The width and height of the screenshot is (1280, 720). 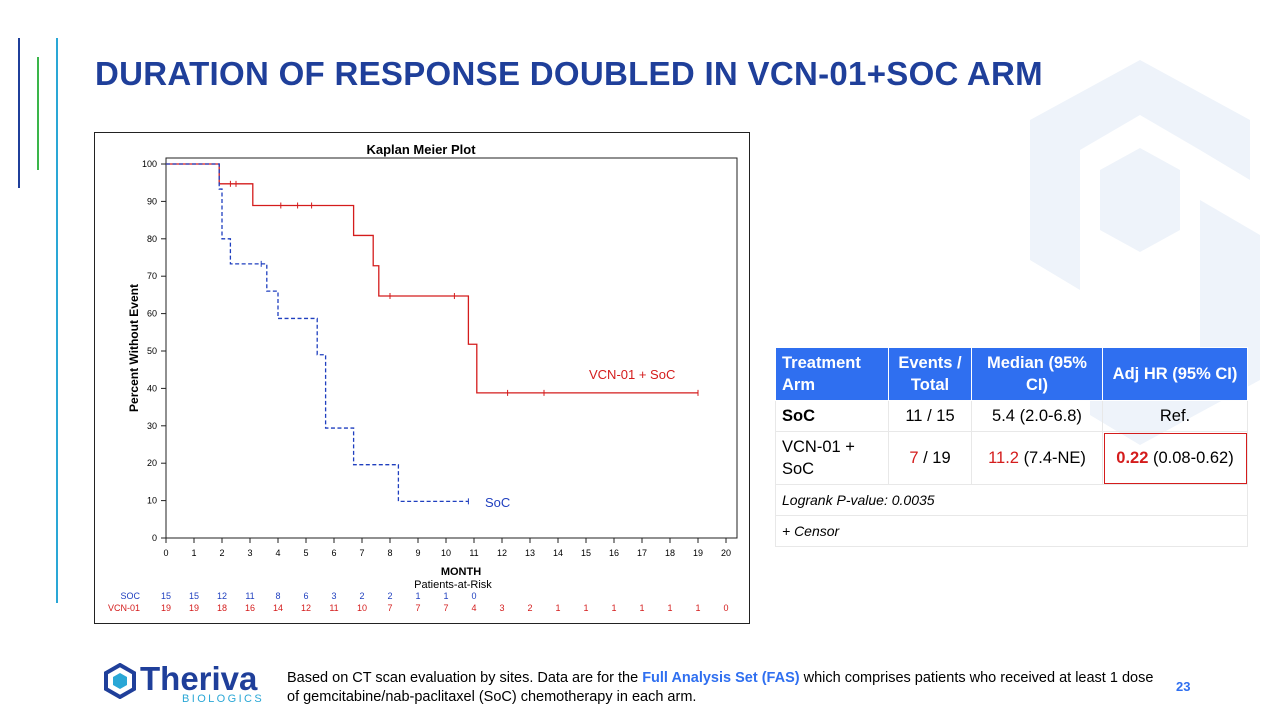 I want to click on x-tick-label: 14, so click(x=558, y=553).